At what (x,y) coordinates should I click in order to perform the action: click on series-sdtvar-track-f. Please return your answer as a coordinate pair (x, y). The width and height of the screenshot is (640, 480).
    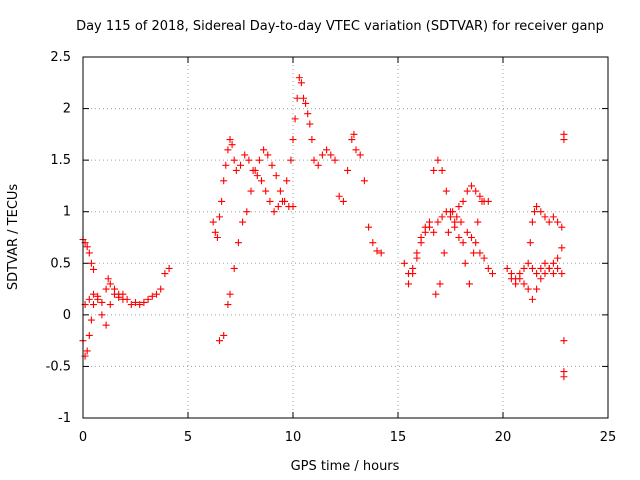
    Looking at the image, I should click on (450, 222).